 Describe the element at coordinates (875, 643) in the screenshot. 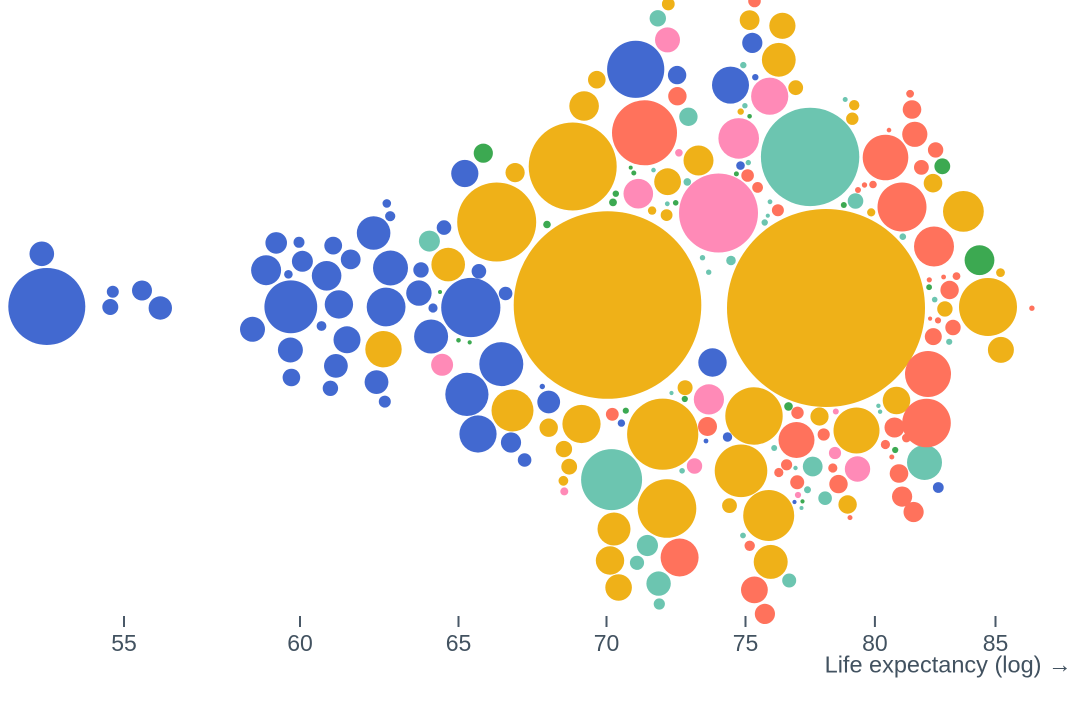

I see `svg-text: 80` at that location.